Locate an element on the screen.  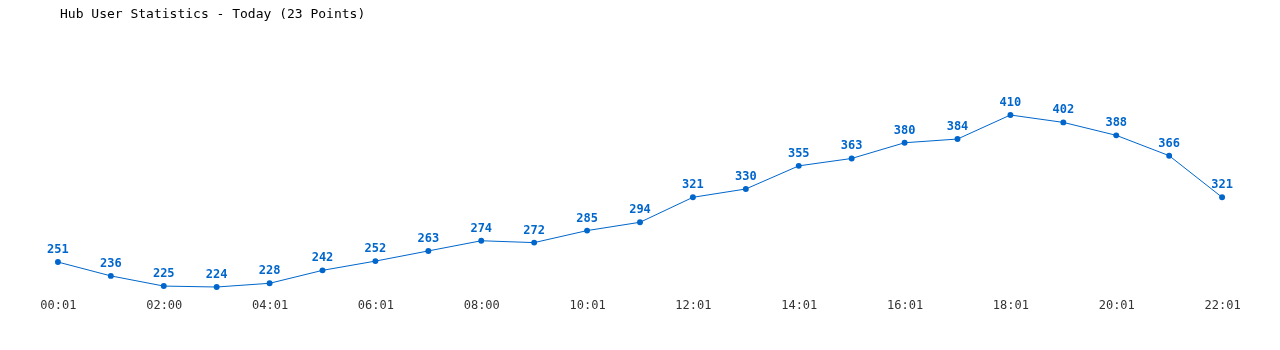
data-label: 380 is located at coordinates (904, 129).